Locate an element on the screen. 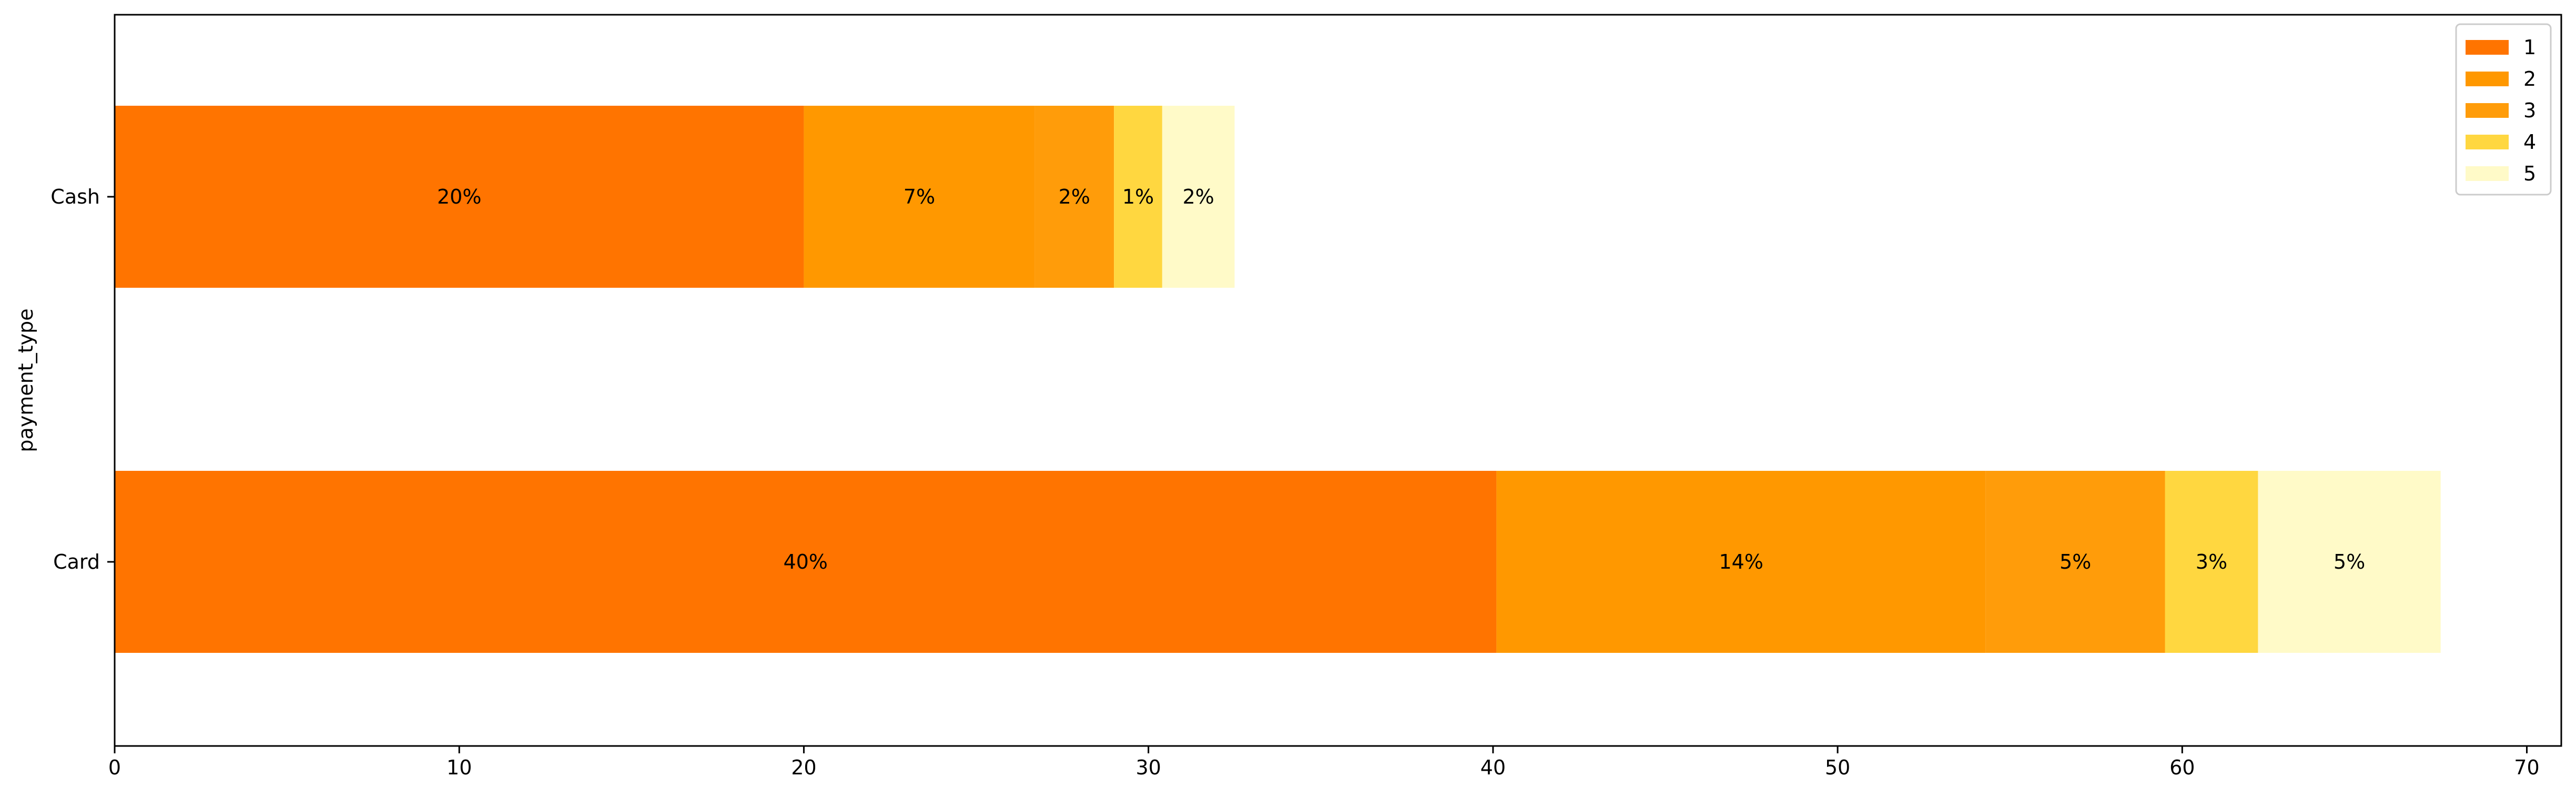 The width and height of the screenshot is (2576, 797). bar-data-label: 1% is located at coordinates (1138, 196).